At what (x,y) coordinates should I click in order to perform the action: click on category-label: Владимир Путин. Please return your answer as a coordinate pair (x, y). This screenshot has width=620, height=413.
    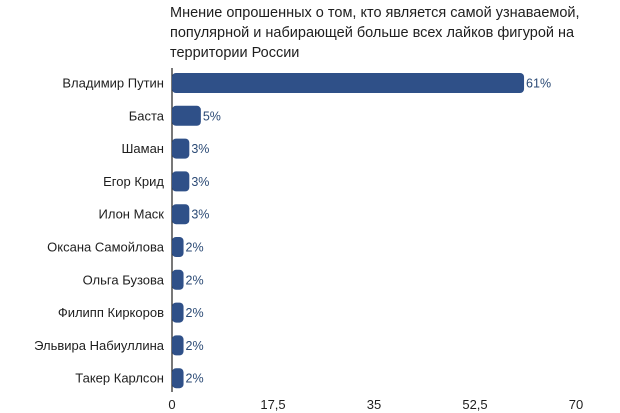
    Looking at the image, I should click on (113, 83).